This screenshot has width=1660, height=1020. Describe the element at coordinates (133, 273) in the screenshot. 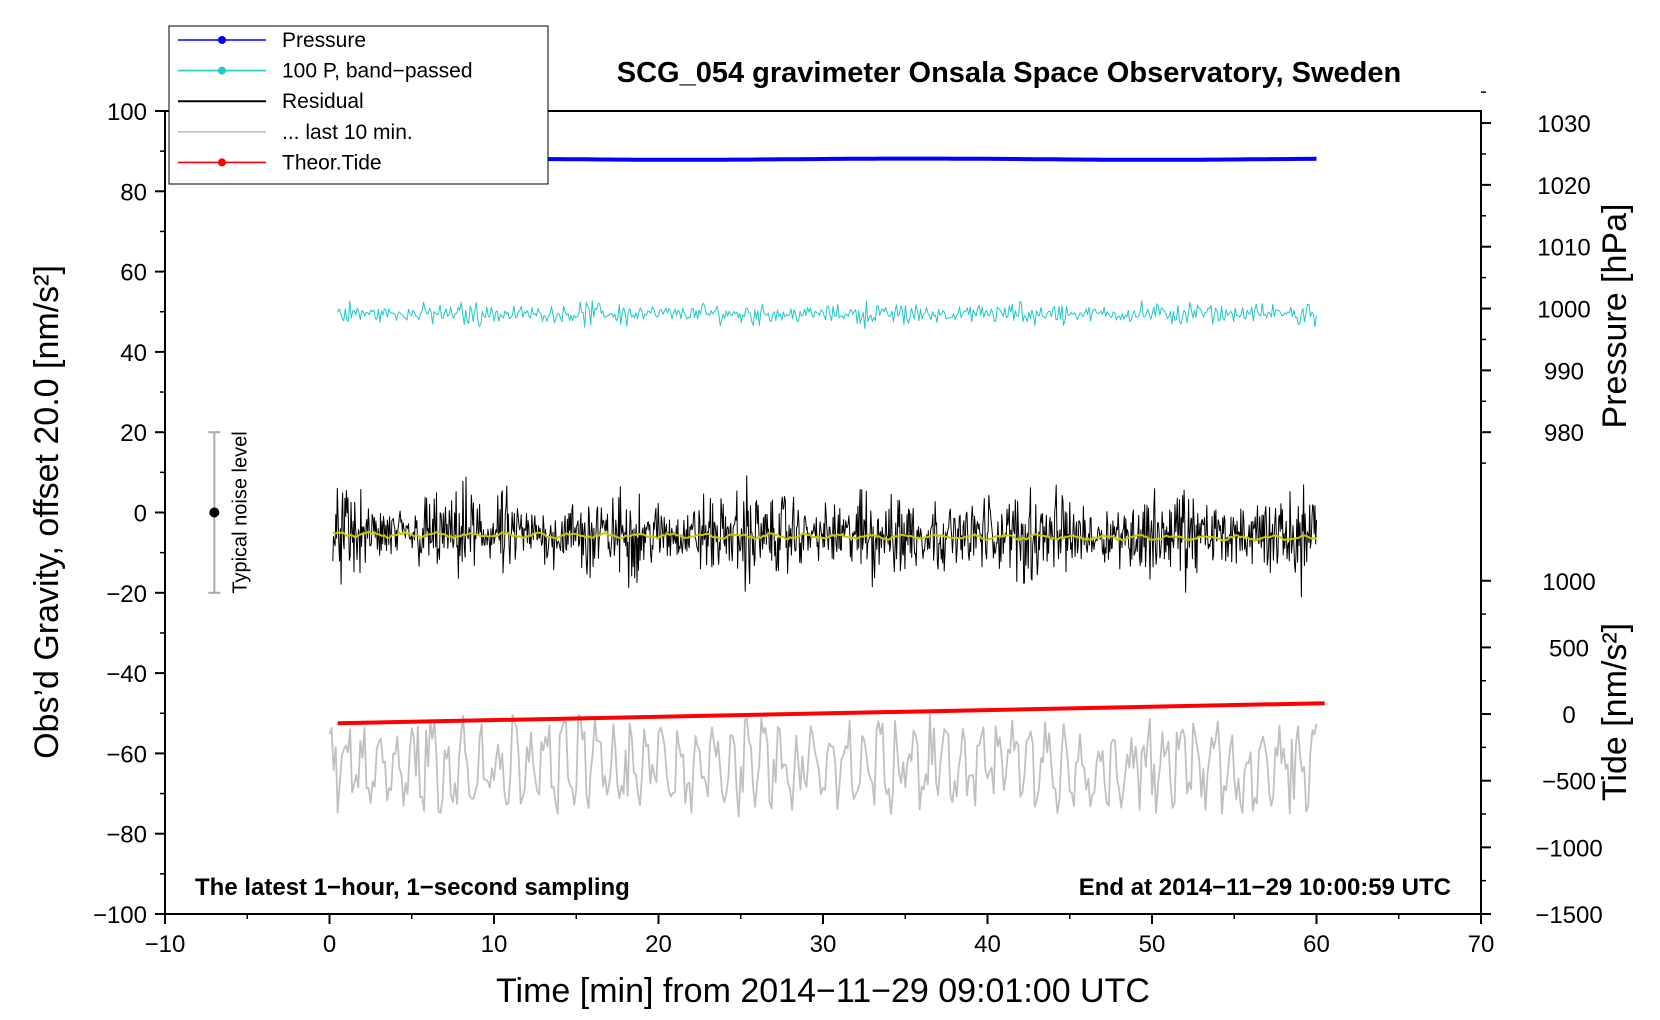

I see `y-tick-label: 60` at that location.